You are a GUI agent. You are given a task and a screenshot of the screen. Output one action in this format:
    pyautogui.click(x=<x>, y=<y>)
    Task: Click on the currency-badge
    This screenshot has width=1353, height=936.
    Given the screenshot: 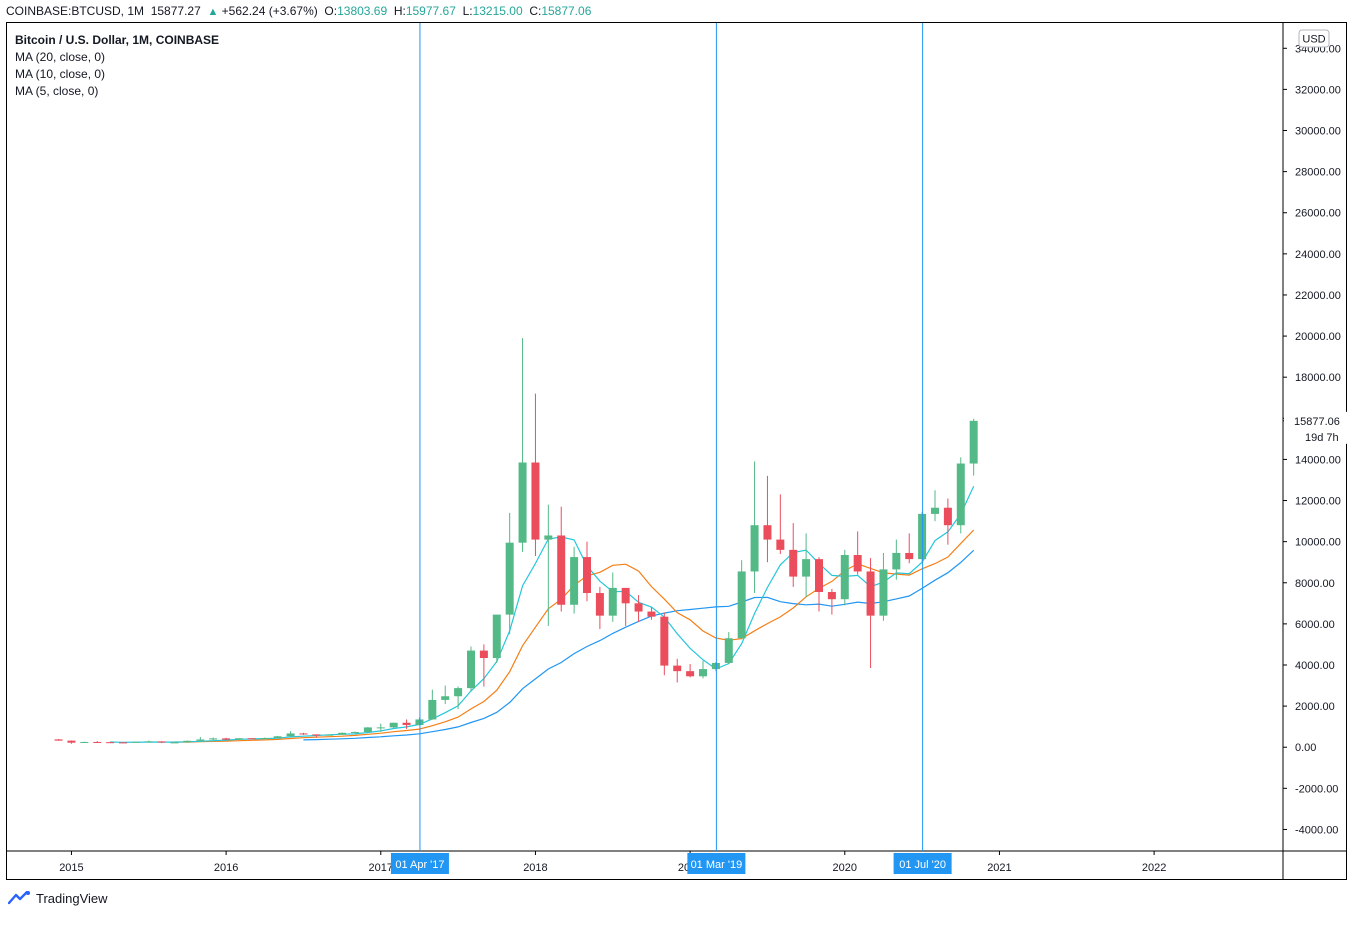 What is the action you would take?
    pyautogui.click(x=1314, y=38)
    